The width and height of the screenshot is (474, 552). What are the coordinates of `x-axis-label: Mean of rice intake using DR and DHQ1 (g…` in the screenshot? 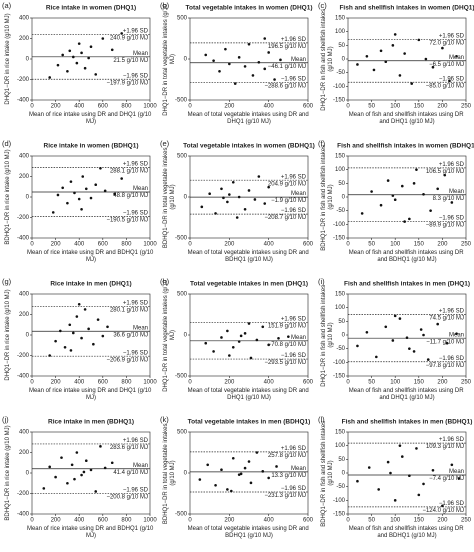 It's located at (91, 118).